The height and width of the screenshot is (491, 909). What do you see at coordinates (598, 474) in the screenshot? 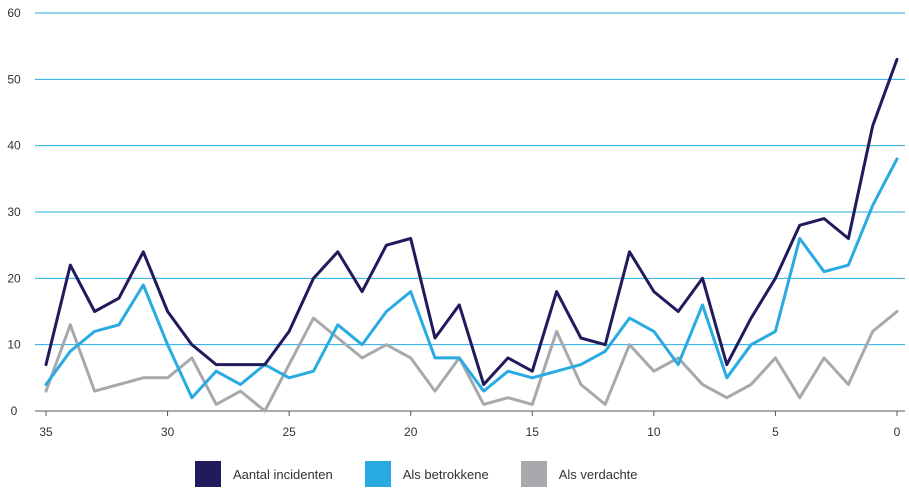
I see `legend-label: Als verdachte` at bounding box center [598, 474].